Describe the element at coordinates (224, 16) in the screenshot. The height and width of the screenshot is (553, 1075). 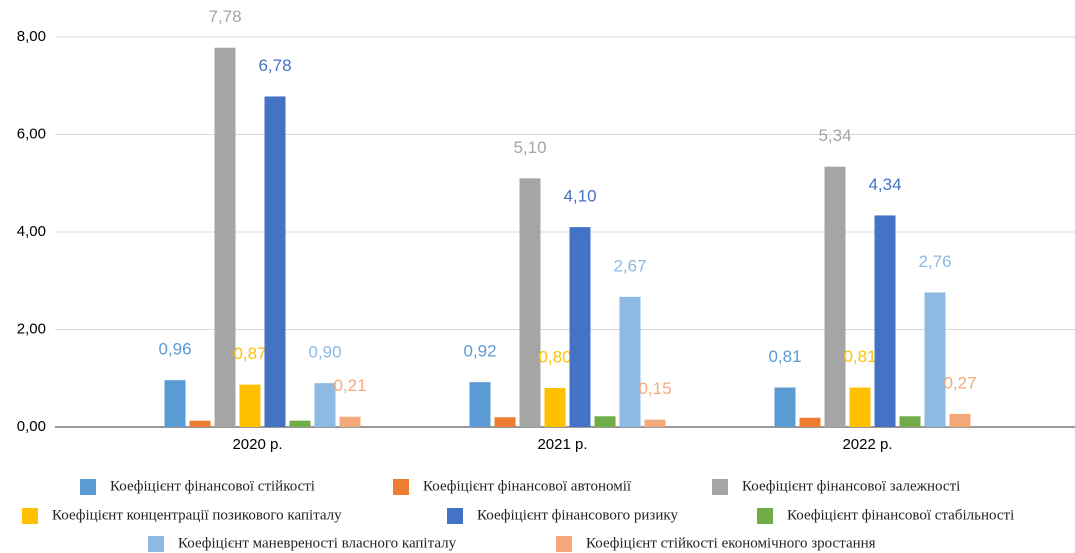
I see `data-label: 7,78` at that location.